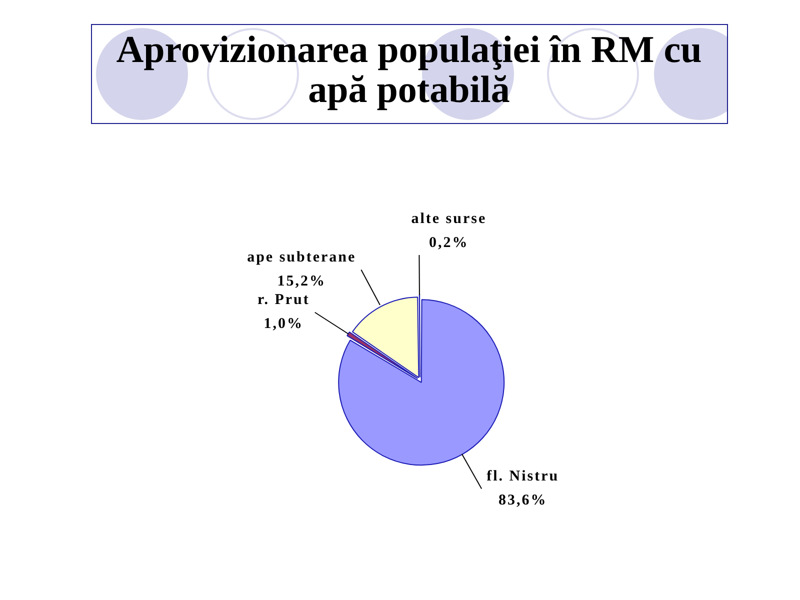  What do you see at coordinates (523, 476) in the screenshot?
I see `slice-label: fl. Nistru` at bounding box center [523, 476].